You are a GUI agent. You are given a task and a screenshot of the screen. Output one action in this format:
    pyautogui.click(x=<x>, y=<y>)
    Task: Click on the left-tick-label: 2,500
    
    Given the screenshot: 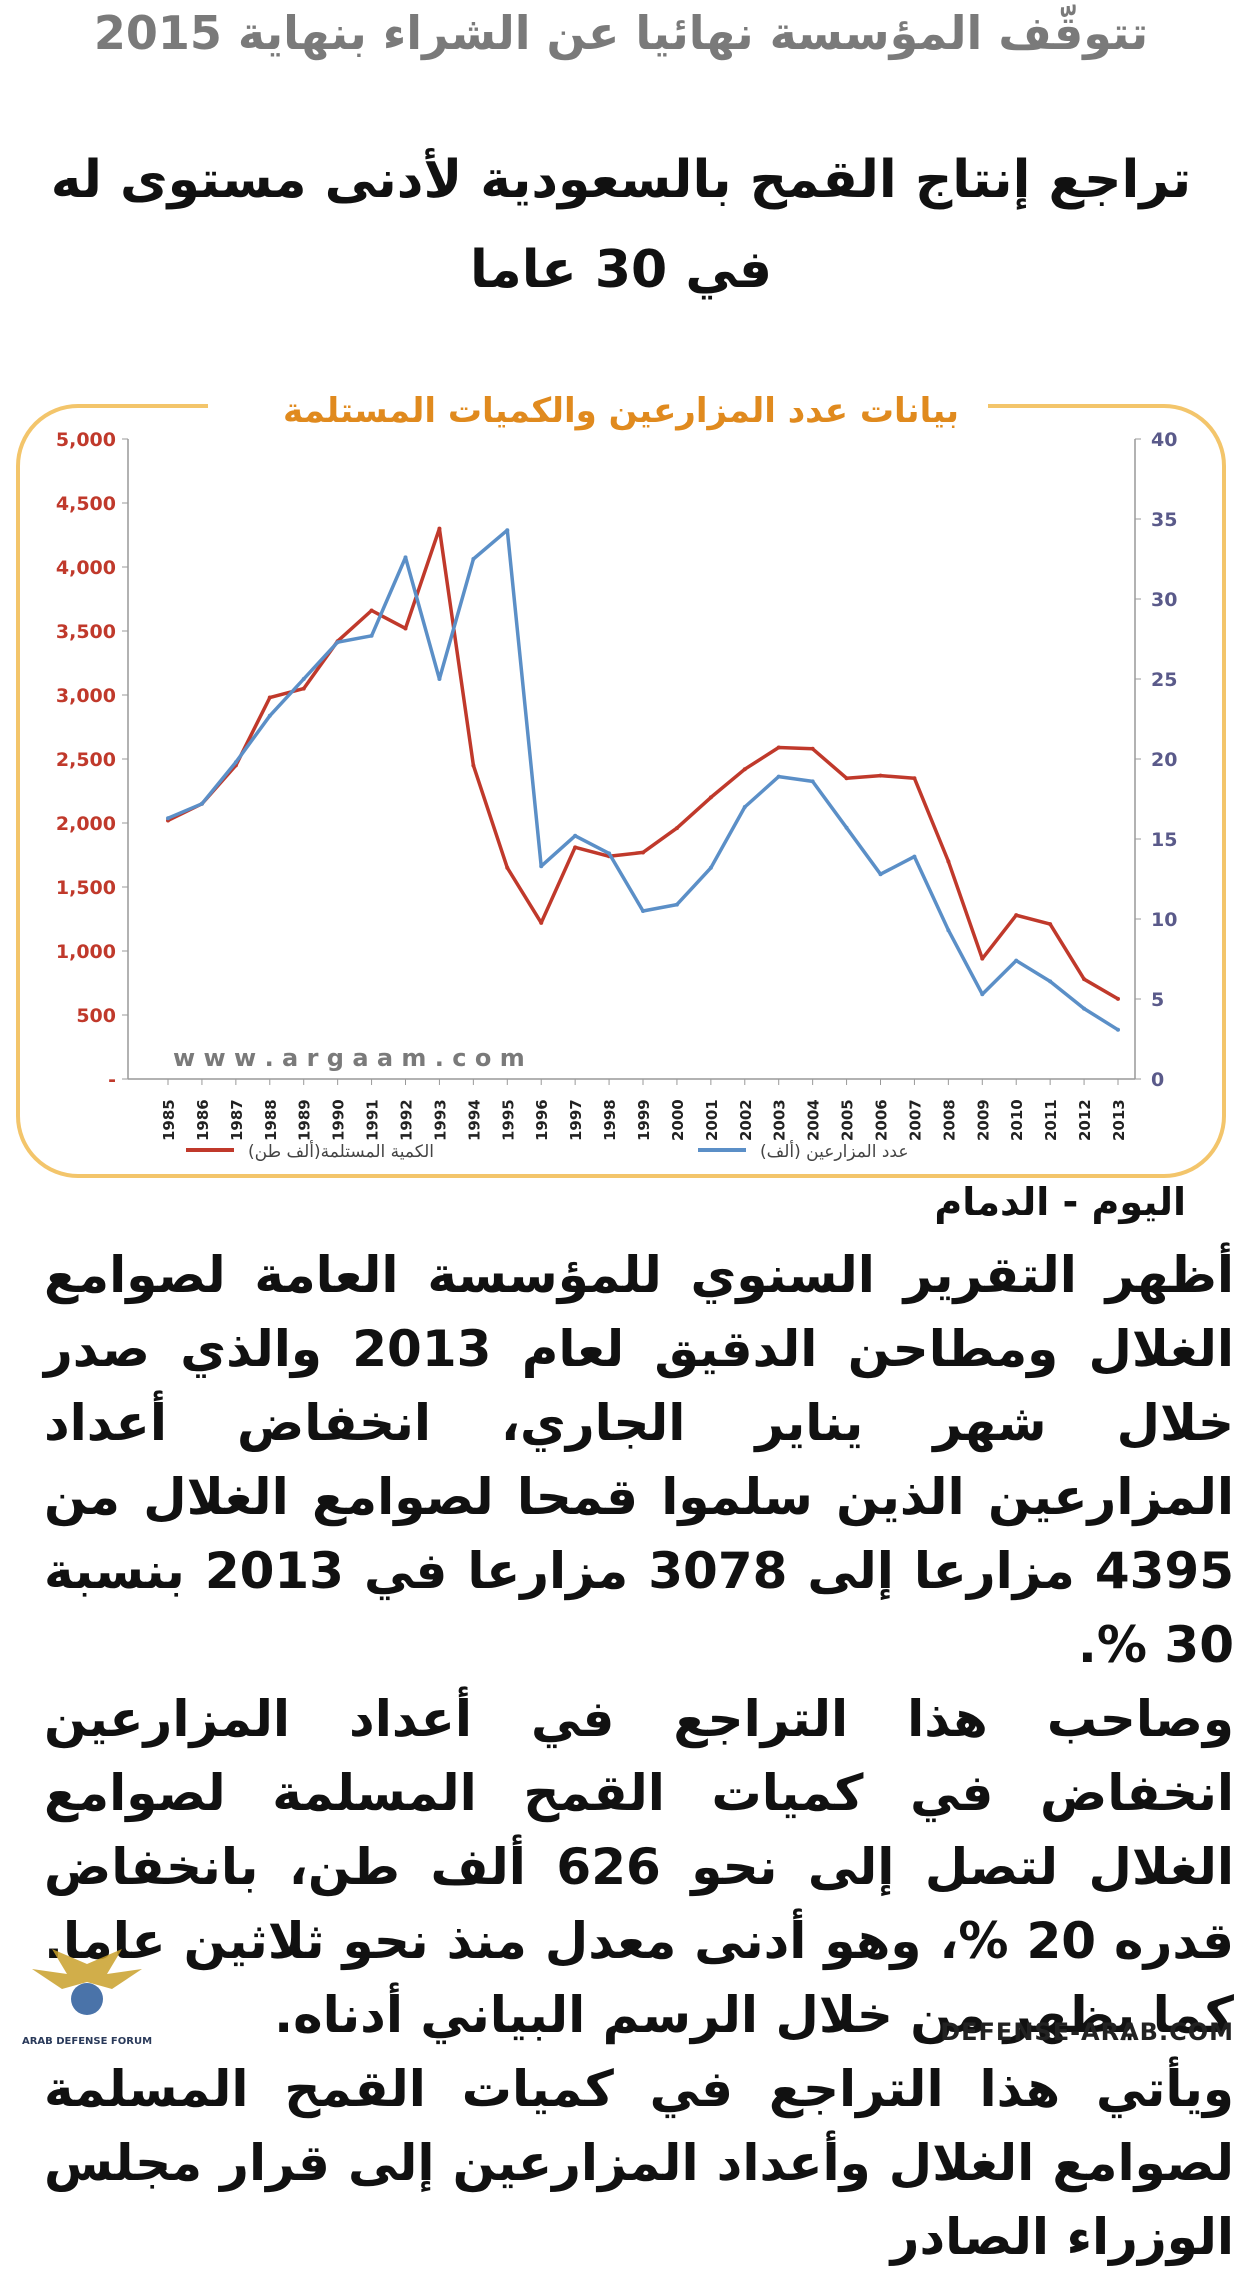 What is the action you would take?
    pyautogui.click(x=86, y=760)
    